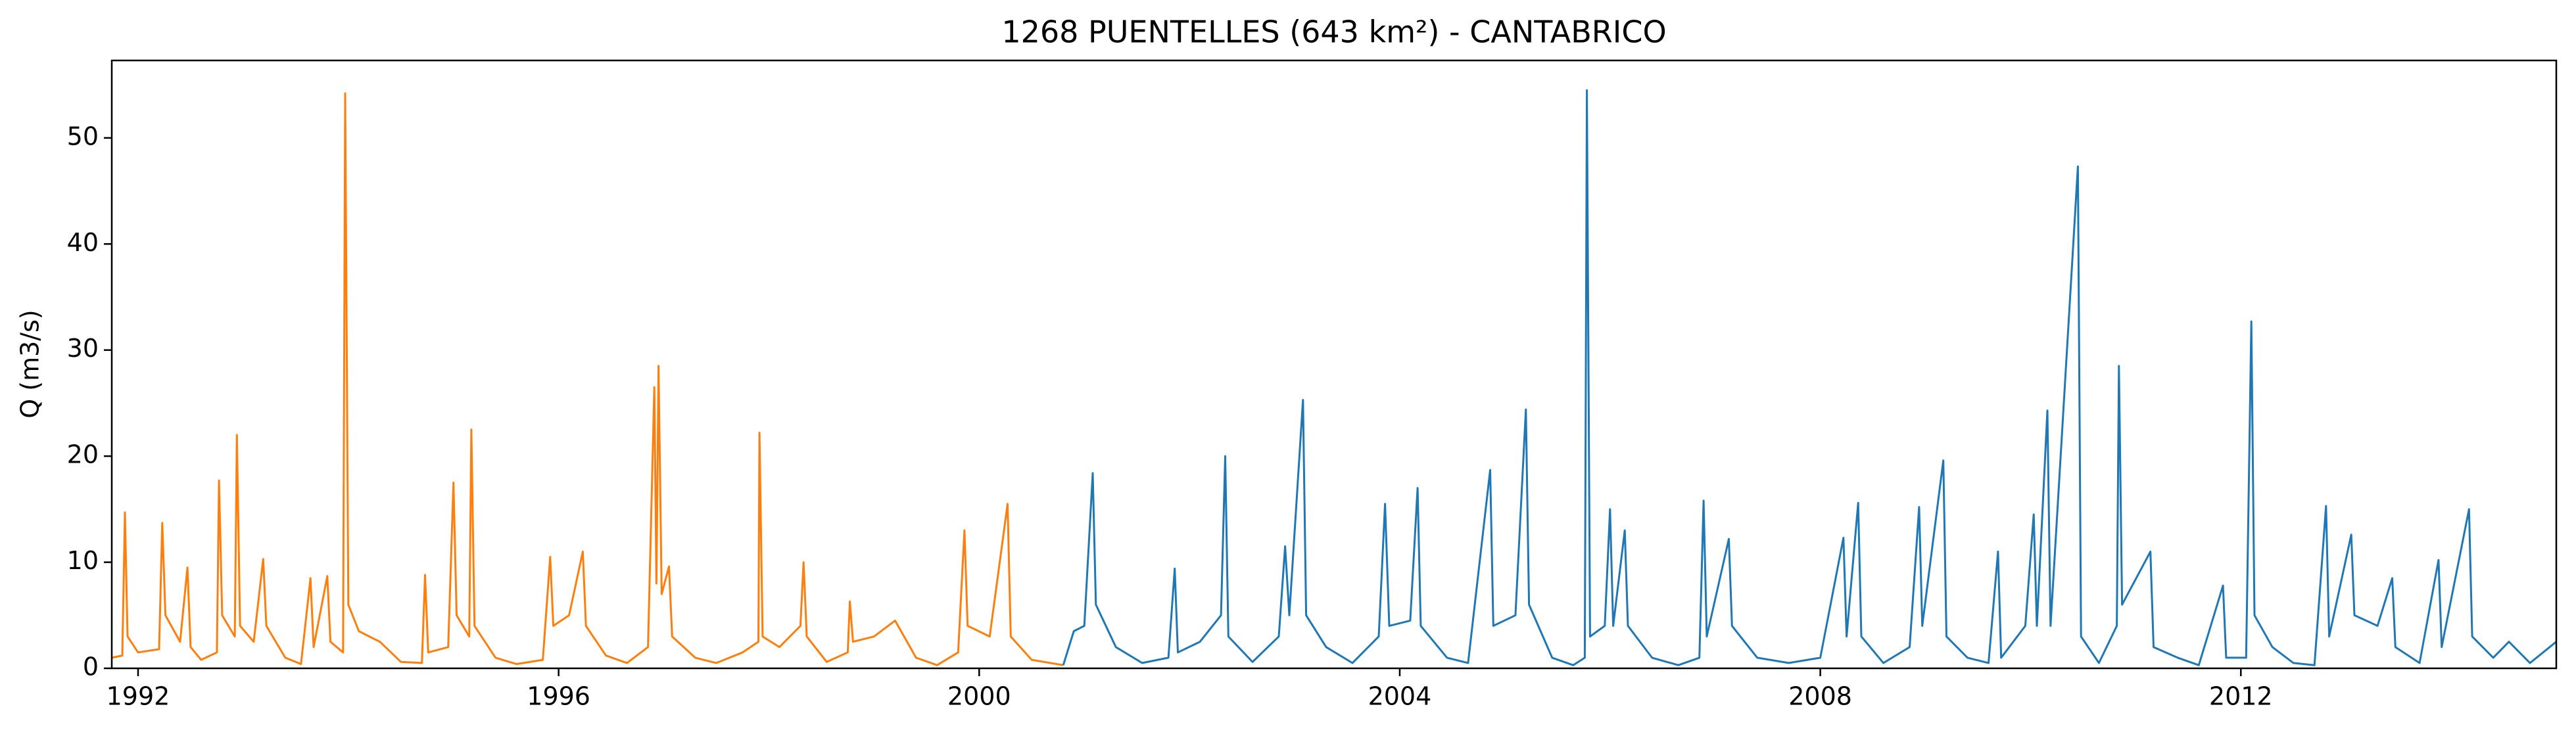  Describe the element at coordinates (31, 364) in the screenshot. I see `y-axis-label: Q (m3/s)` at that location.